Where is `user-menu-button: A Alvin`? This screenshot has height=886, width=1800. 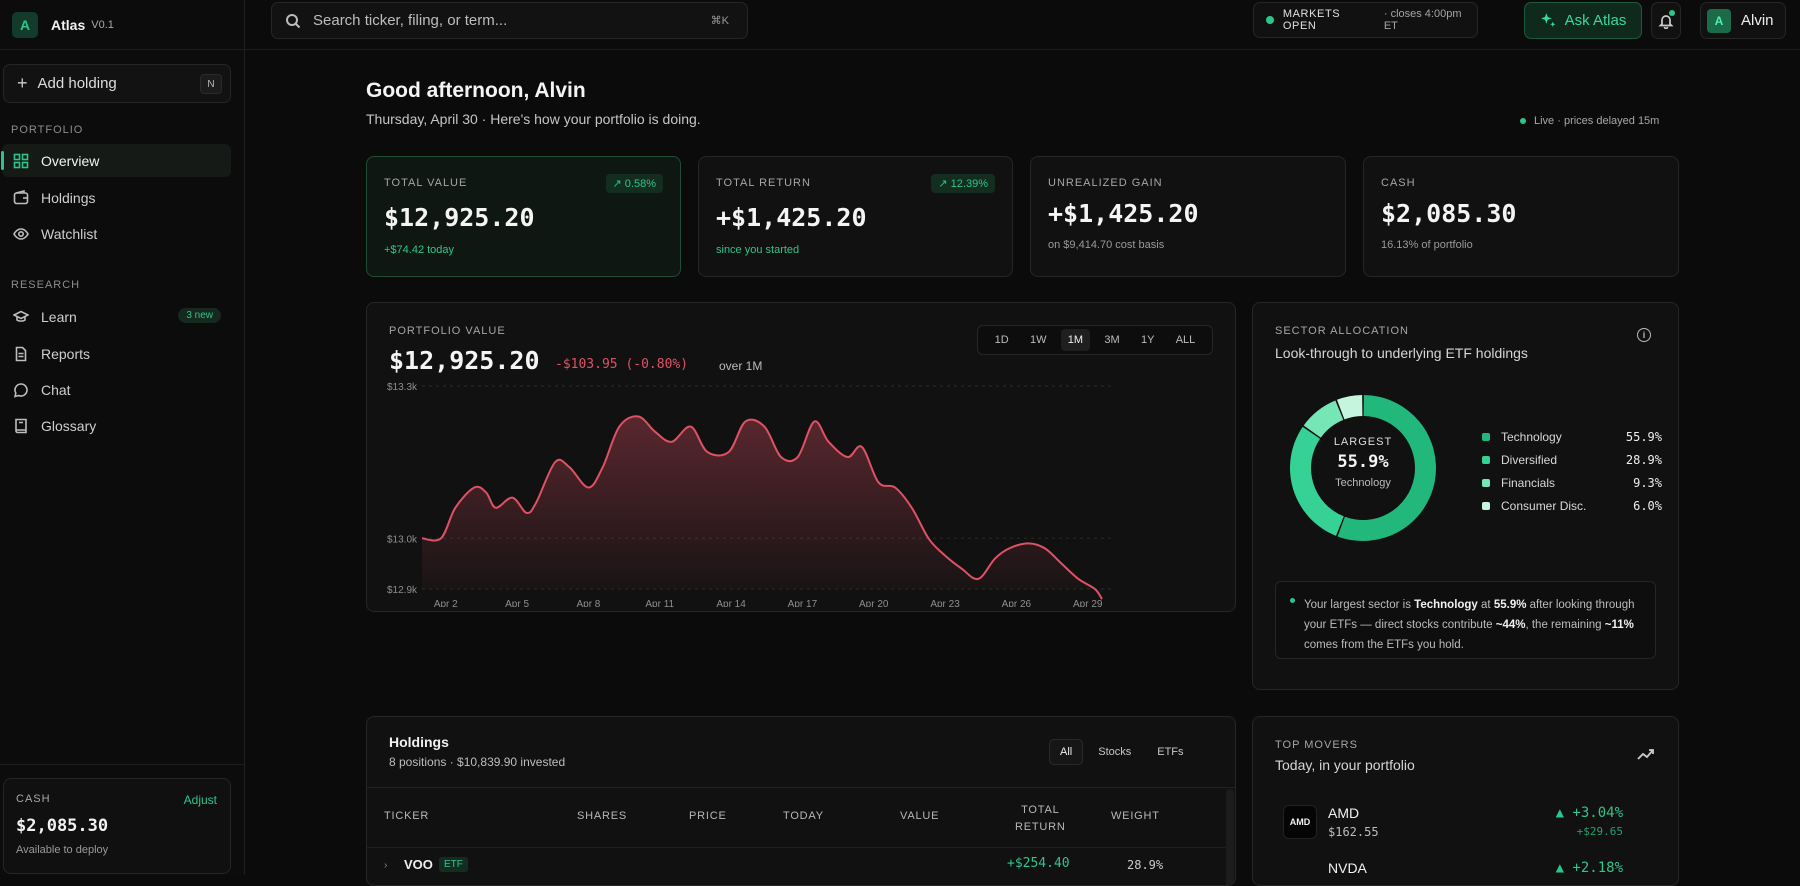 user-menu-button: A Alvin is located at coordinates (1743, 20).